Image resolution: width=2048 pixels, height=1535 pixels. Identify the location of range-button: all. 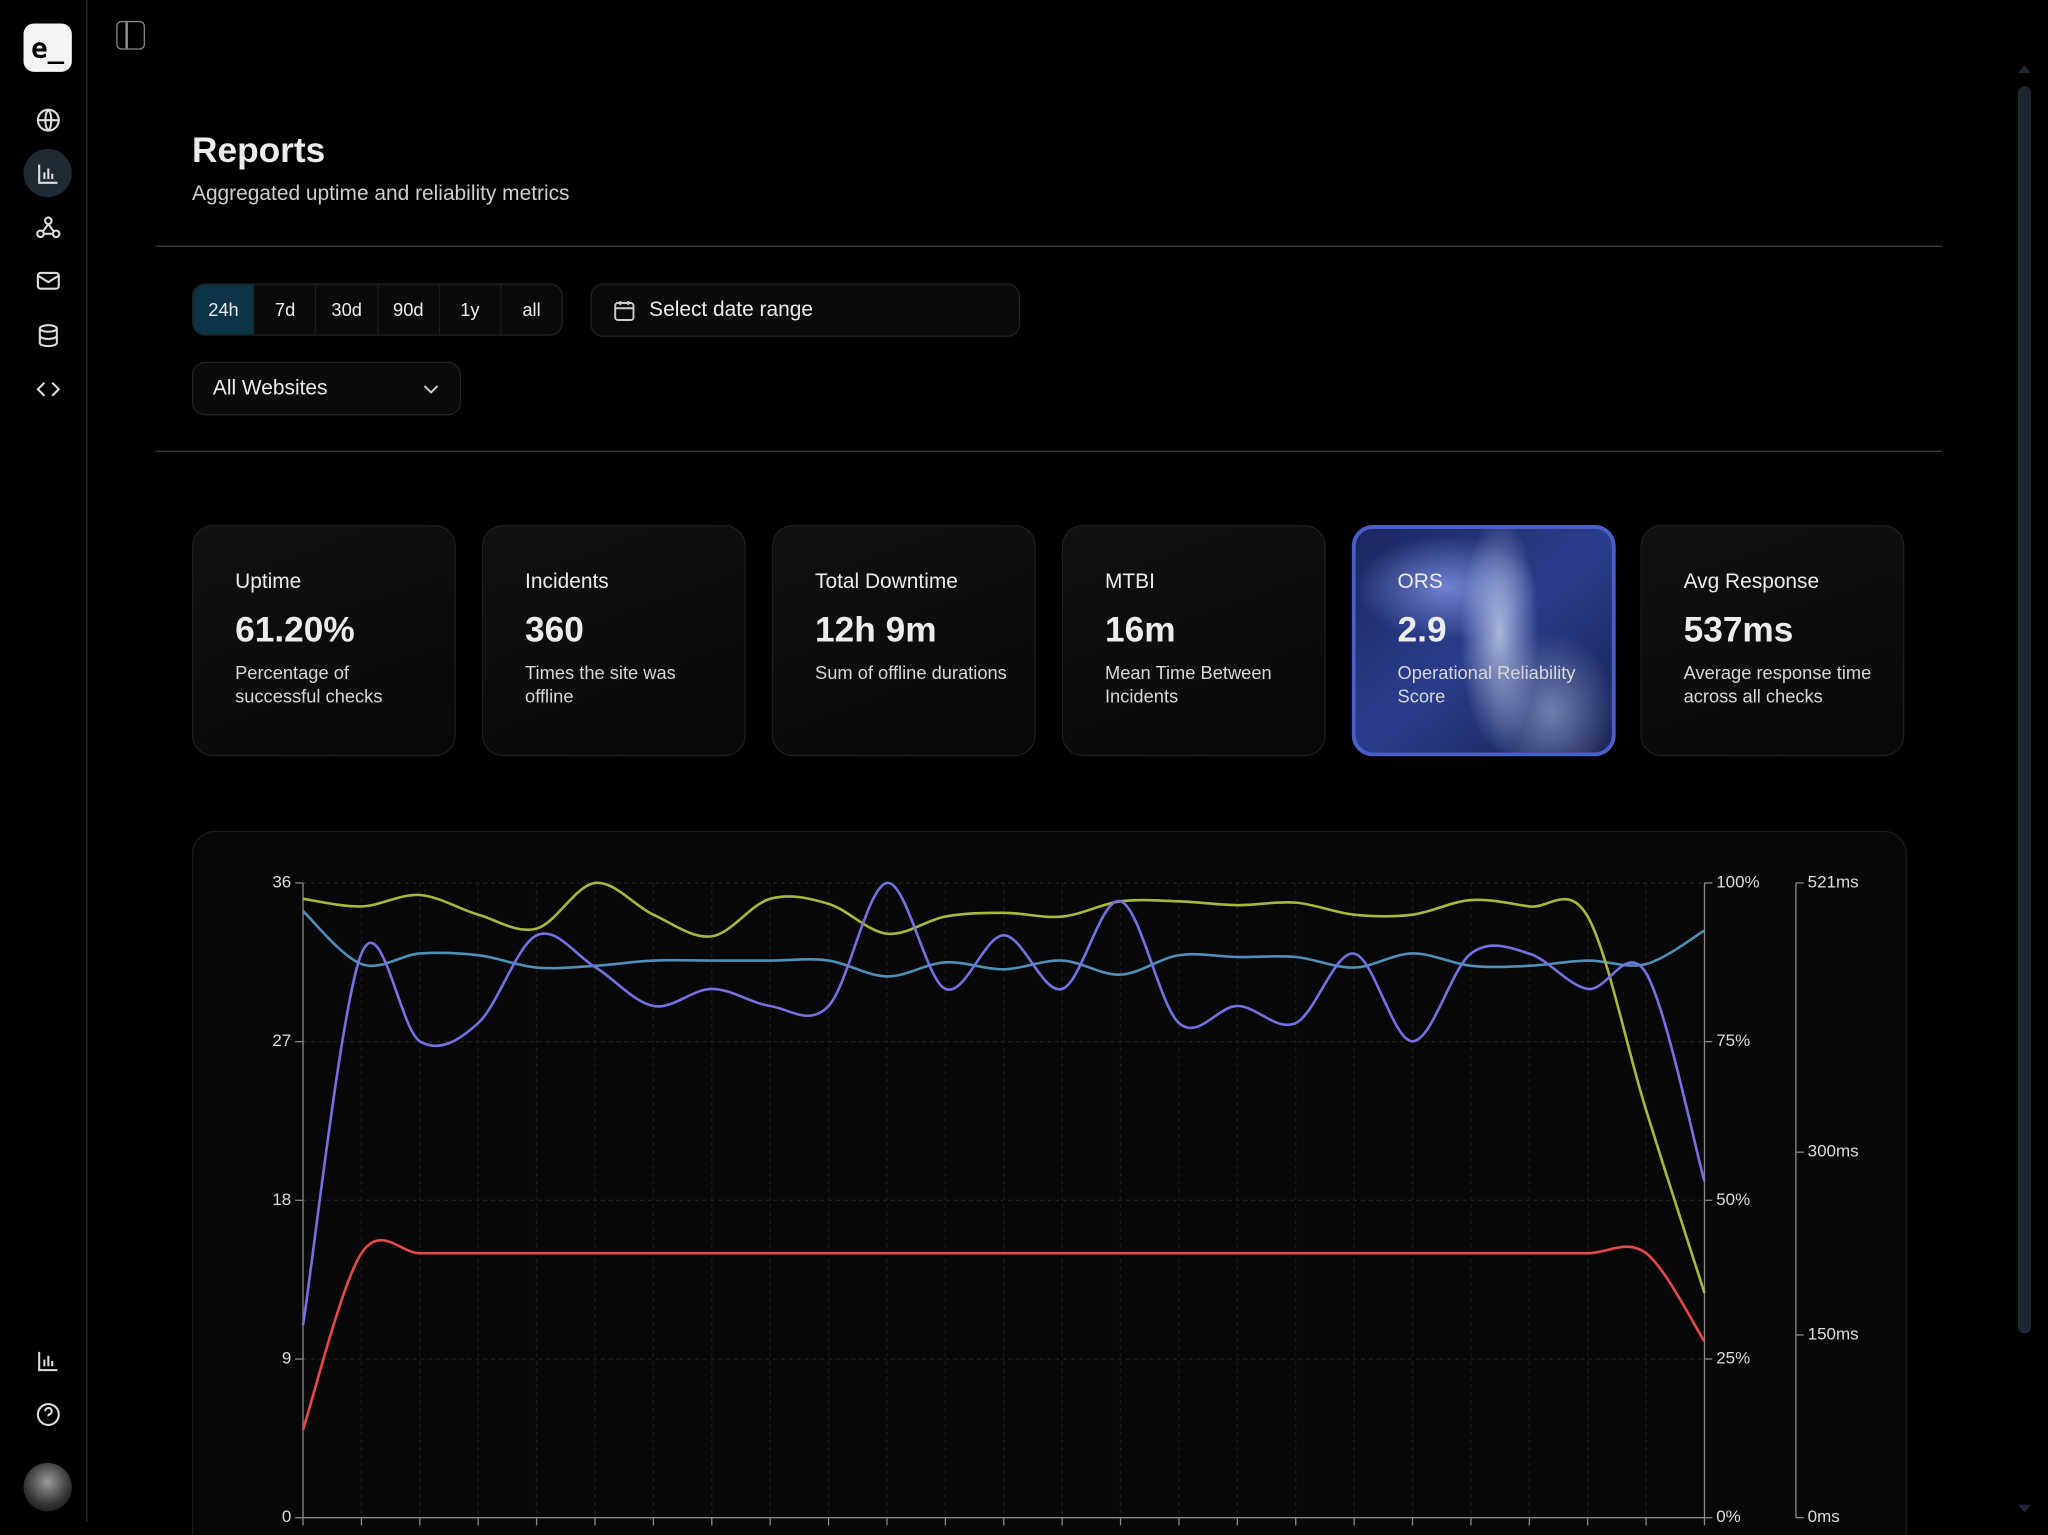
(531, 309).